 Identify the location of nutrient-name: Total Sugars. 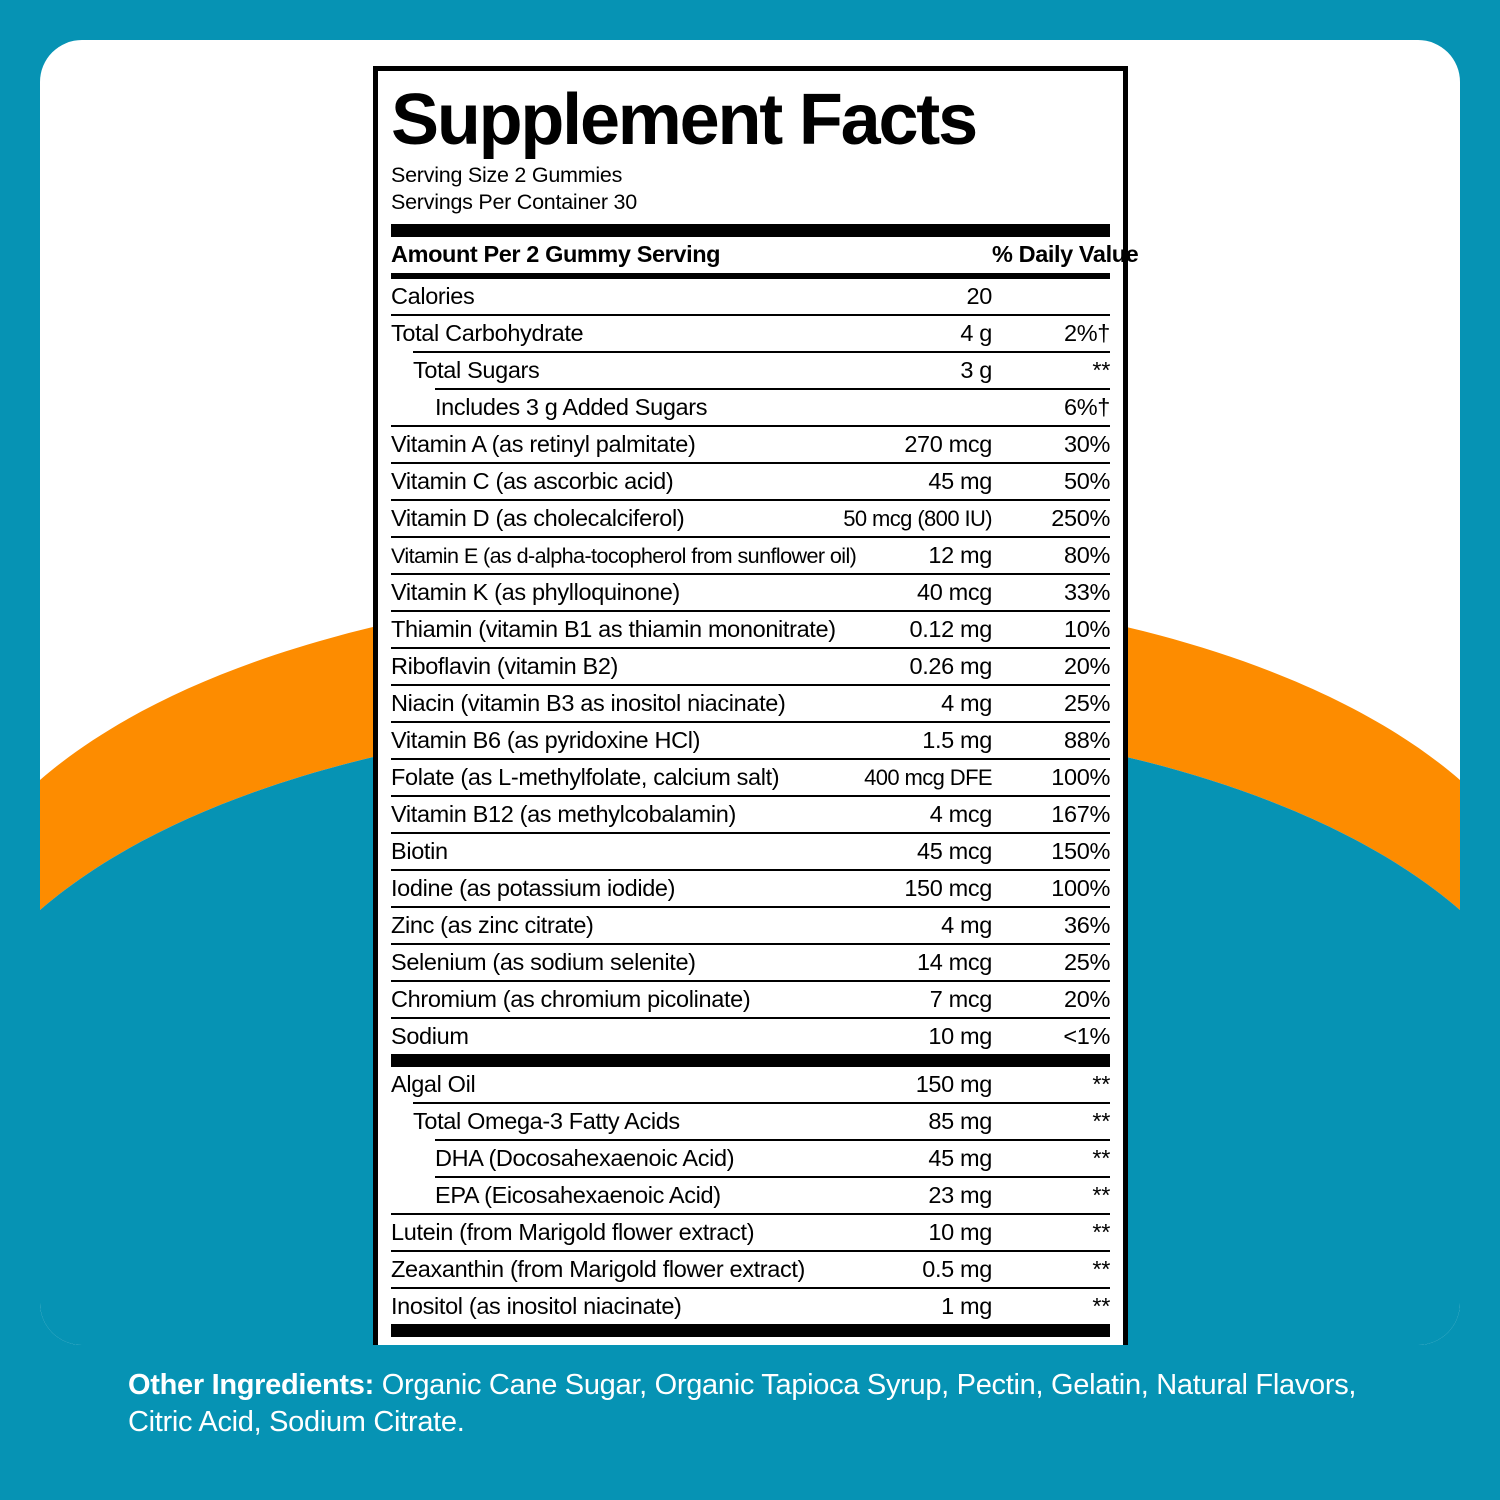
(476, 370).